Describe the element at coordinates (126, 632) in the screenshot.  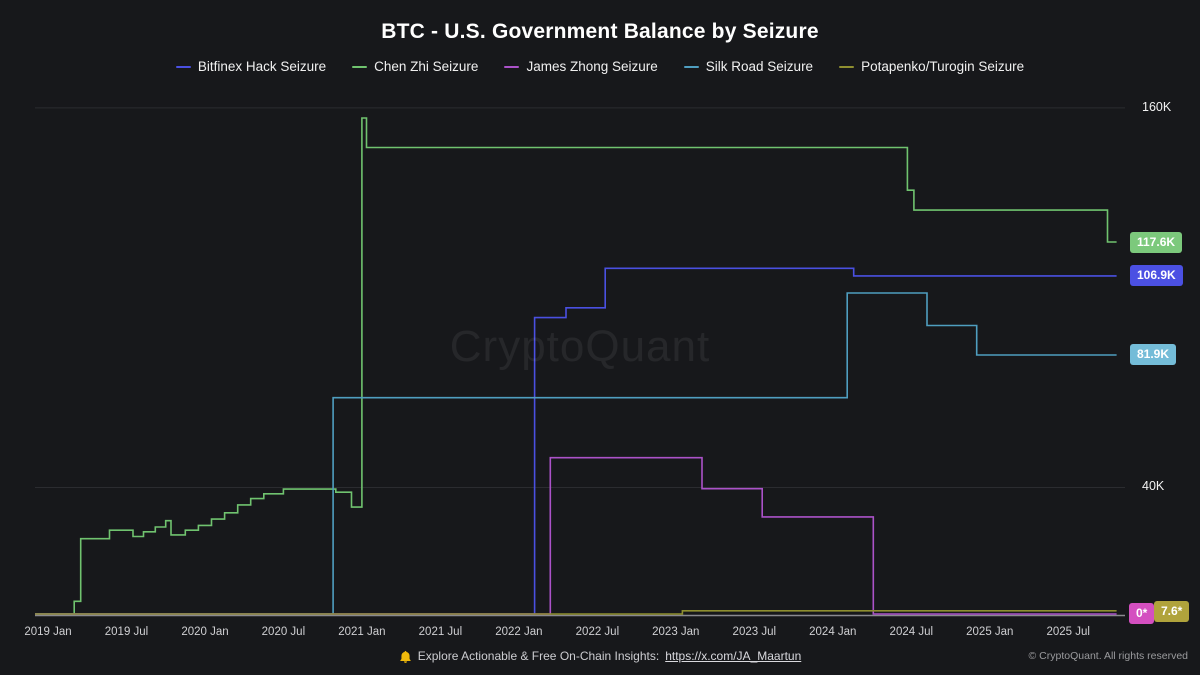
I see `x-axis-label: 2019 Jul` at that location.